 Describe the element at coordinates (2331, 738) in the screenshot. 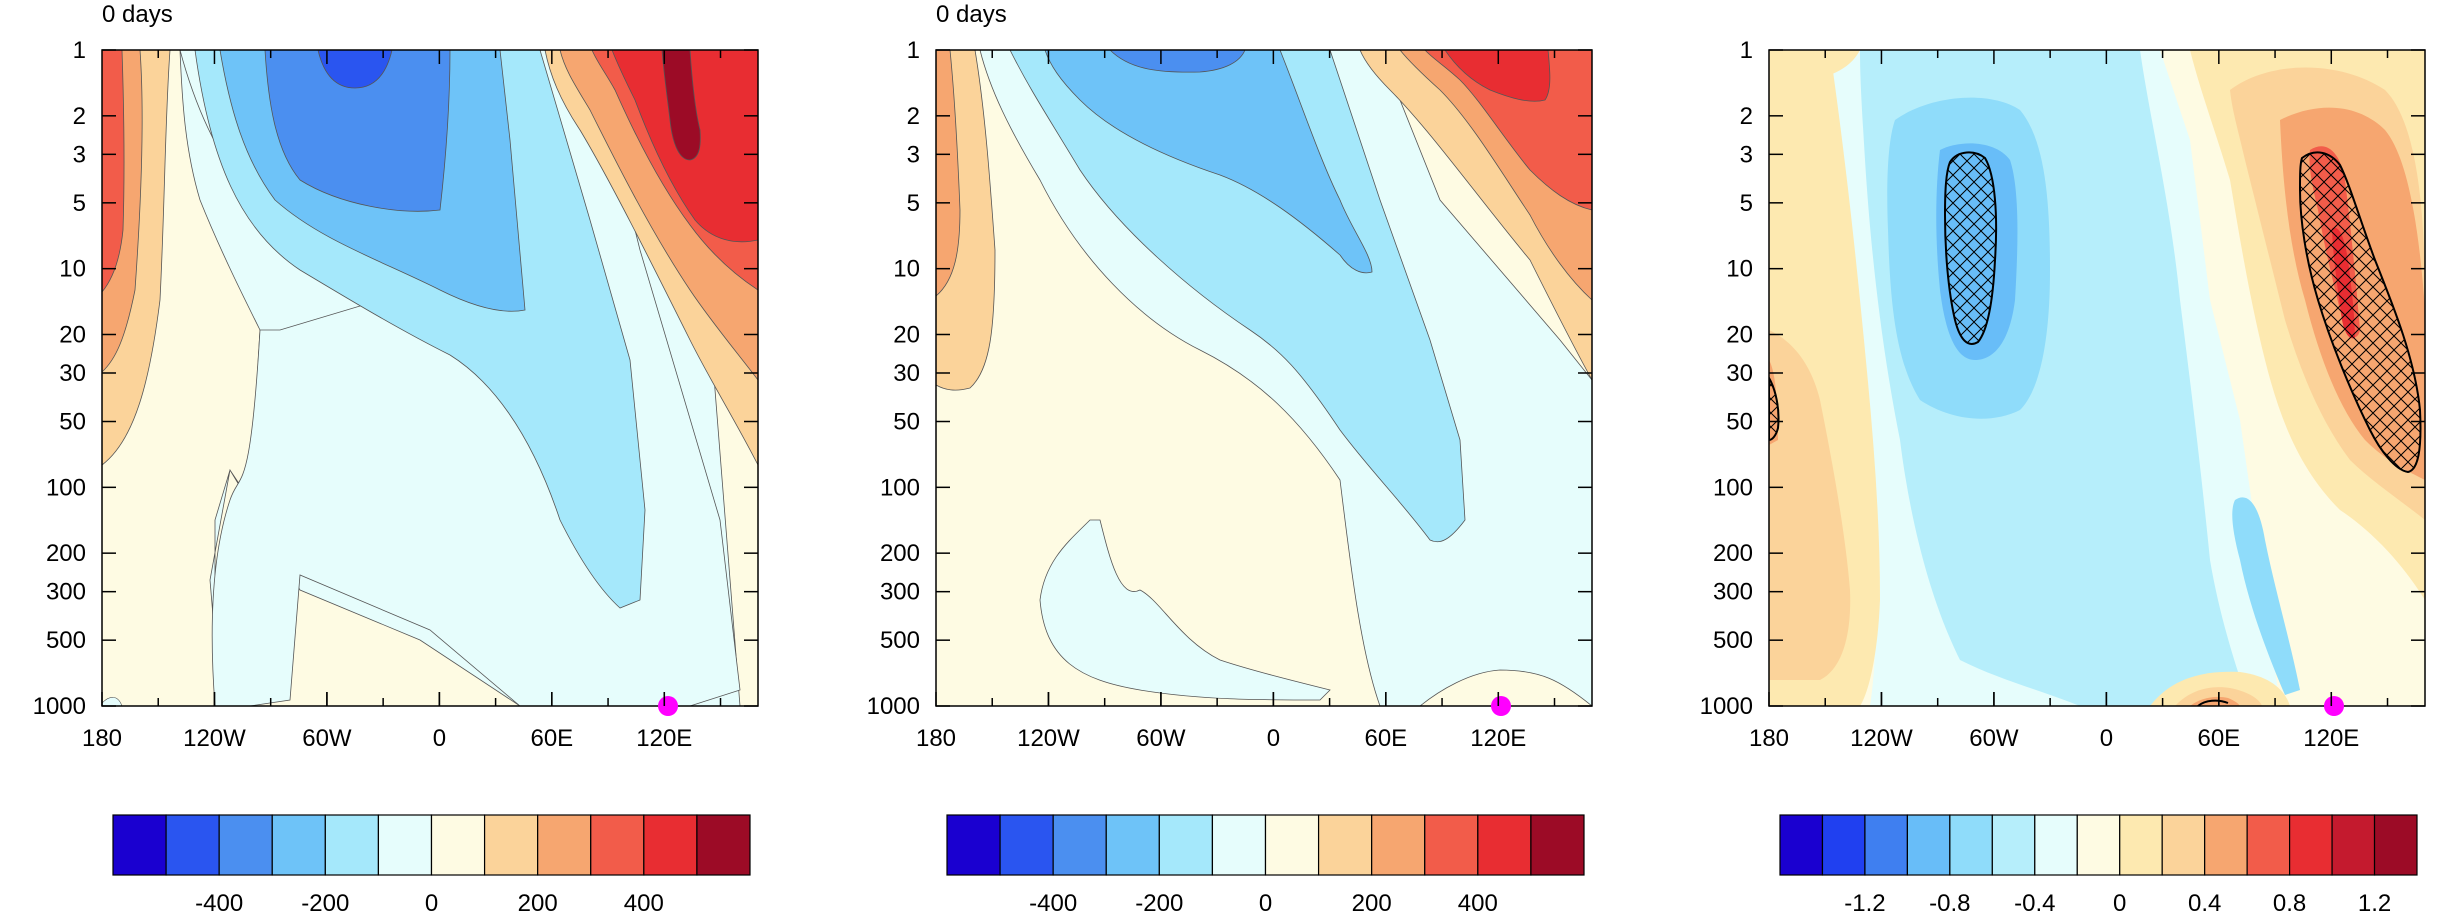

I see `x-tick-label: 120E` at that location.